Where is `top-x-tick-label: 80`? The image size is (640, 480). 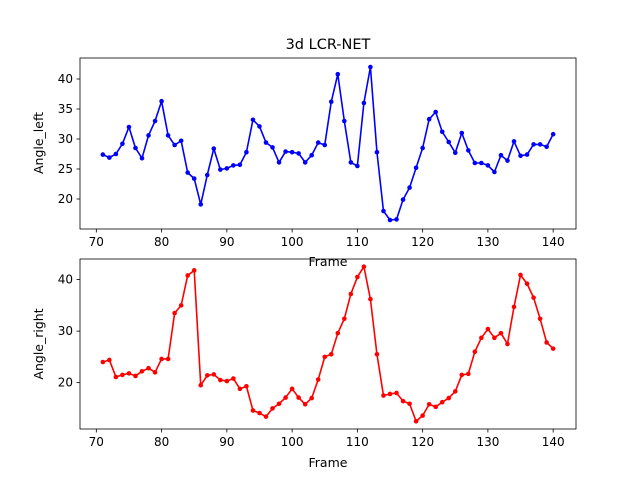 top-x-tick-label: 80 is located at coordinates (161, 242).